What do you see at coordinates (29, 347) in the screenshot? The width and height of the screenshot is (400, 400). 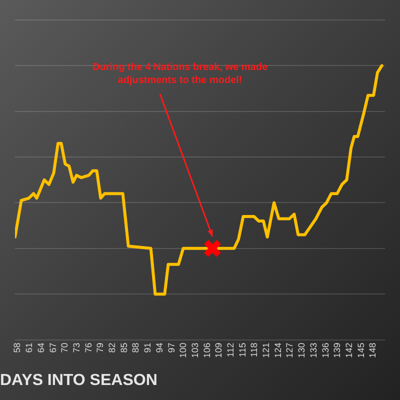 I see `x-tick-label: 61` at bounding box center [29, 347].